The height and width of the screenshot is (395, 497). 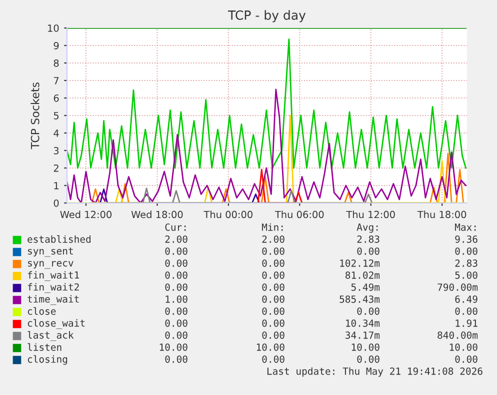 I want to click on y-tick-label: 7, so click(x=56, y=80).